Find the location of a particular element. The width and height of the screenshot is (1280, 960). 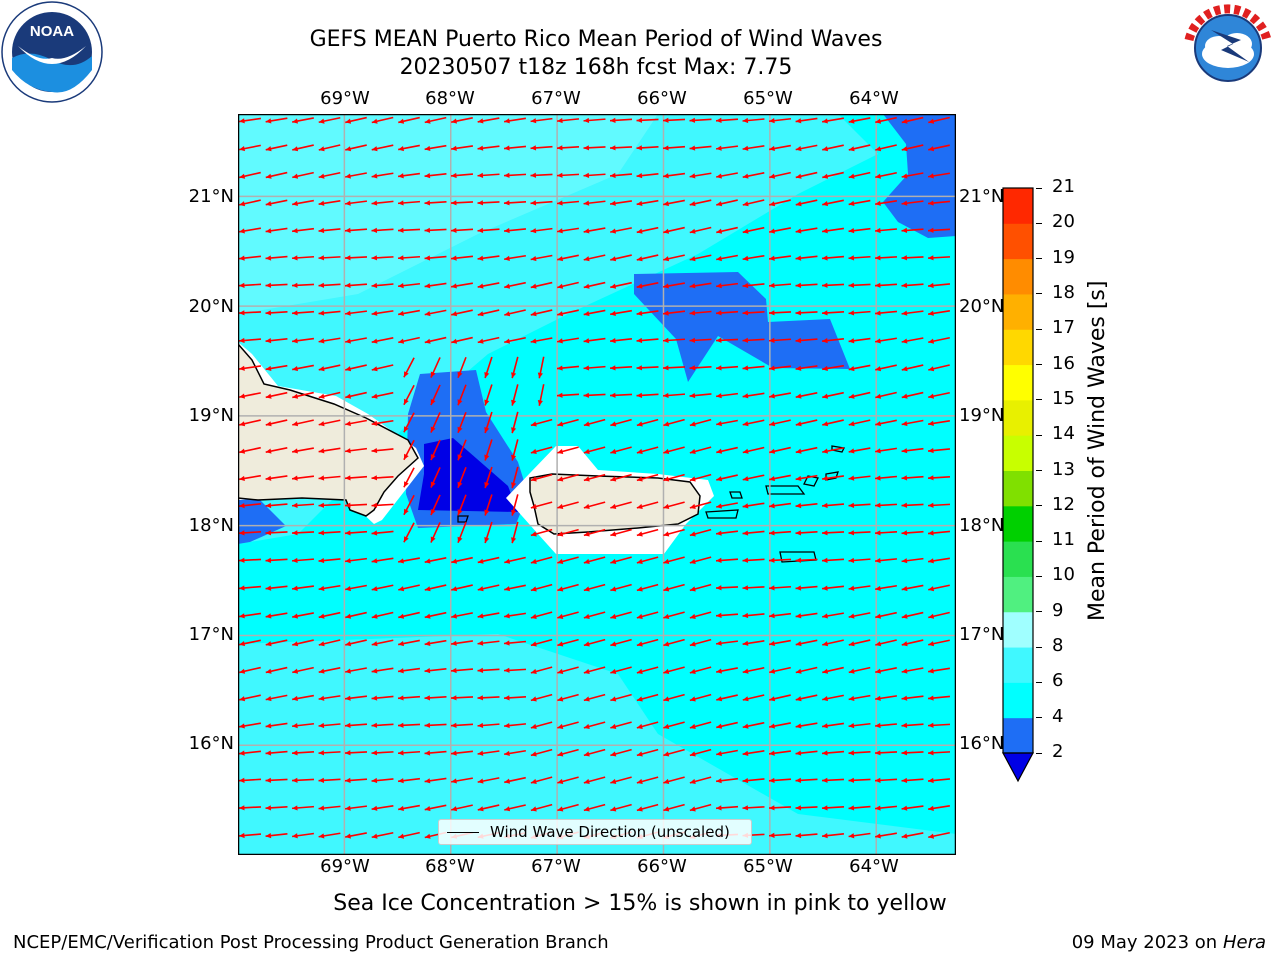

lat-tick-right-17n: 17°N is located at coordinates (982, 634).